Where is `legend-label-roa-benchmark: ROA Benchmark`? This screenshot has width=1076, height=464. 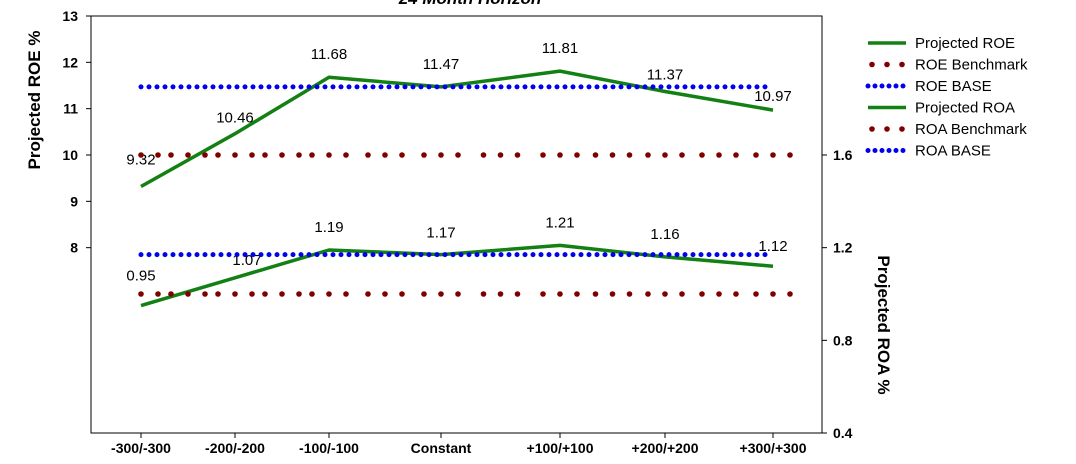 legend-label-roa-benchmark: ROA Benchmark is located at coordinates (971, 129).